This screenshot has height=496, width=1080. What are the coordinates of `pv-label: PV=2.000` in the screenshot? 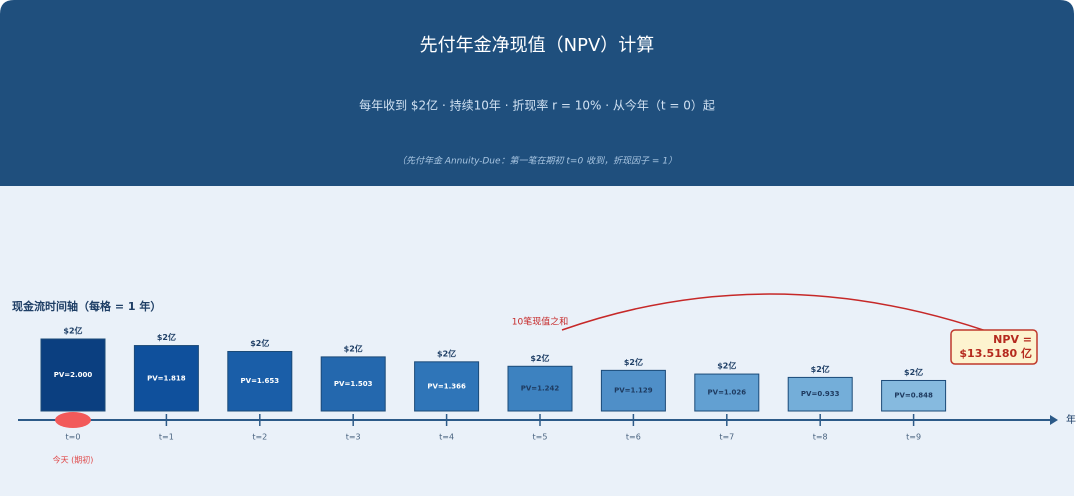 It's located at (73, 375).